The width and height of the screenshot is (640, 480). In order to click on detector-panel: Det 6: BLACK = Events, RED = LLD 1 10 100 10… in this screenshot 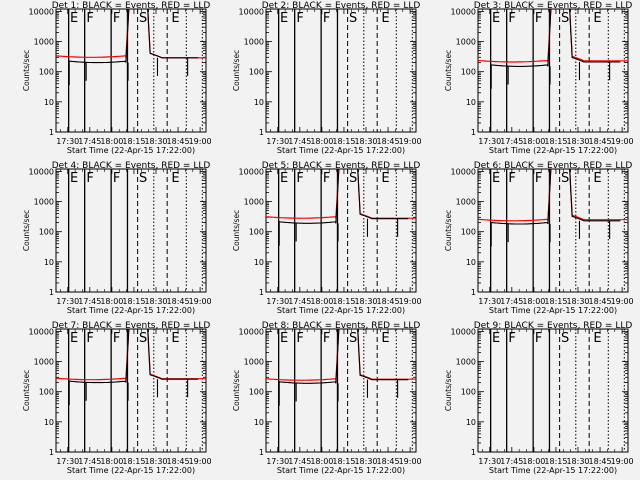, I will do `click(539, 238)`.